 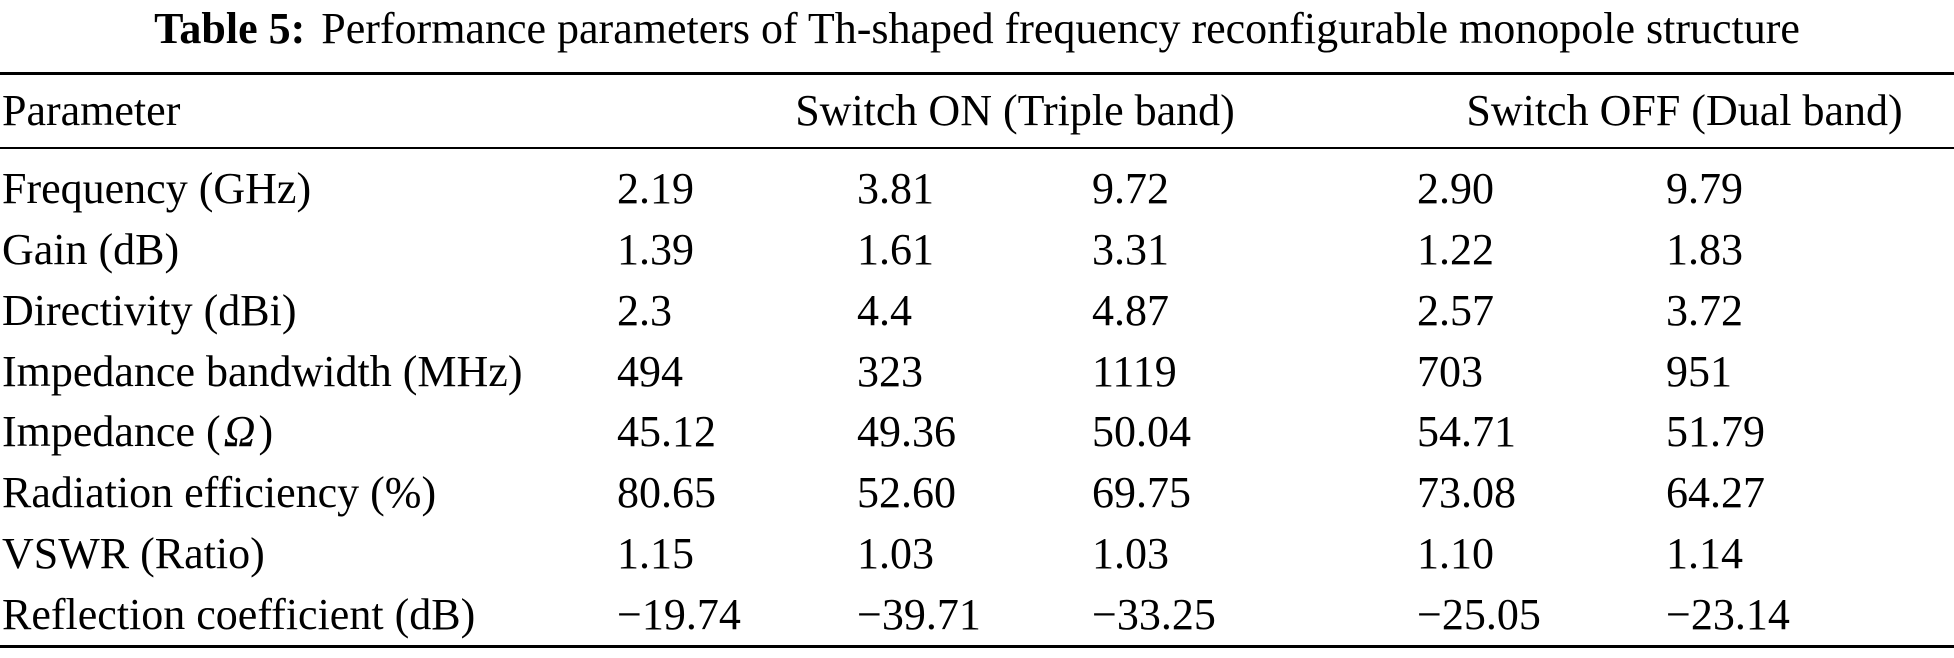 What do you see at coordinates (1130, 250) in the screenshot?
I see `value-cell: 3.31` at bounding box center [1130, 250].